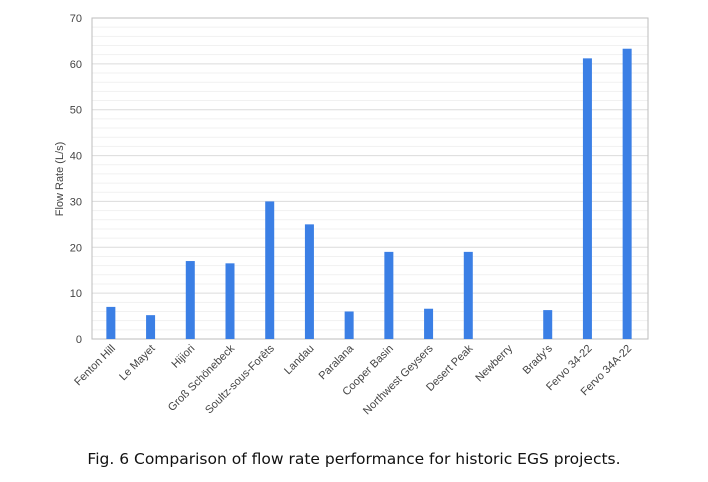  What do you see at coordinates (76, 65) in the screenshot?
I see `y-tick-label: 60` at bounding box center [76, 65].